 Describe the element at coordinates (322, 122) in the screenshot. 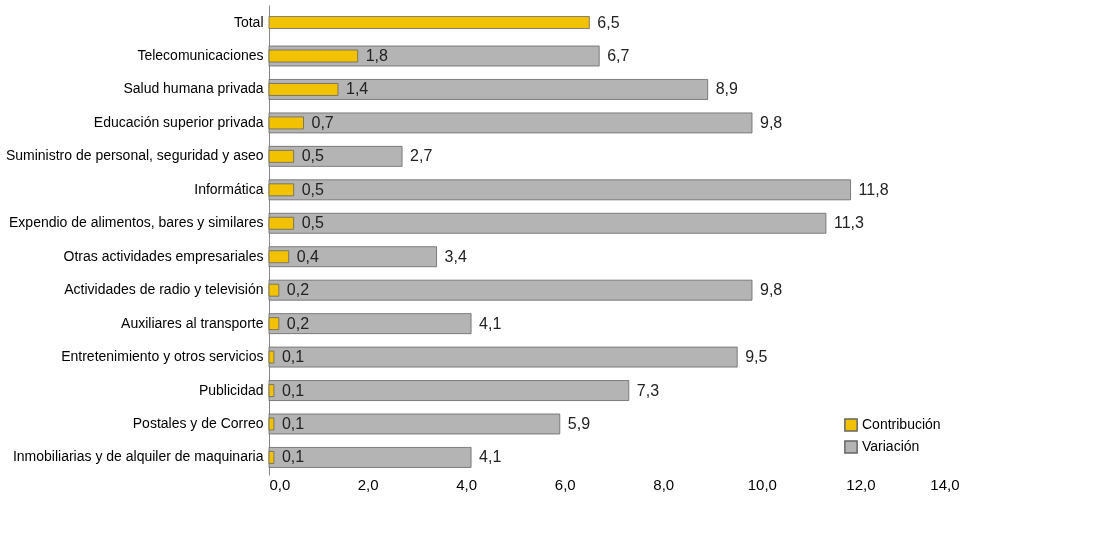

I see `data-label: 0,7` at that location.